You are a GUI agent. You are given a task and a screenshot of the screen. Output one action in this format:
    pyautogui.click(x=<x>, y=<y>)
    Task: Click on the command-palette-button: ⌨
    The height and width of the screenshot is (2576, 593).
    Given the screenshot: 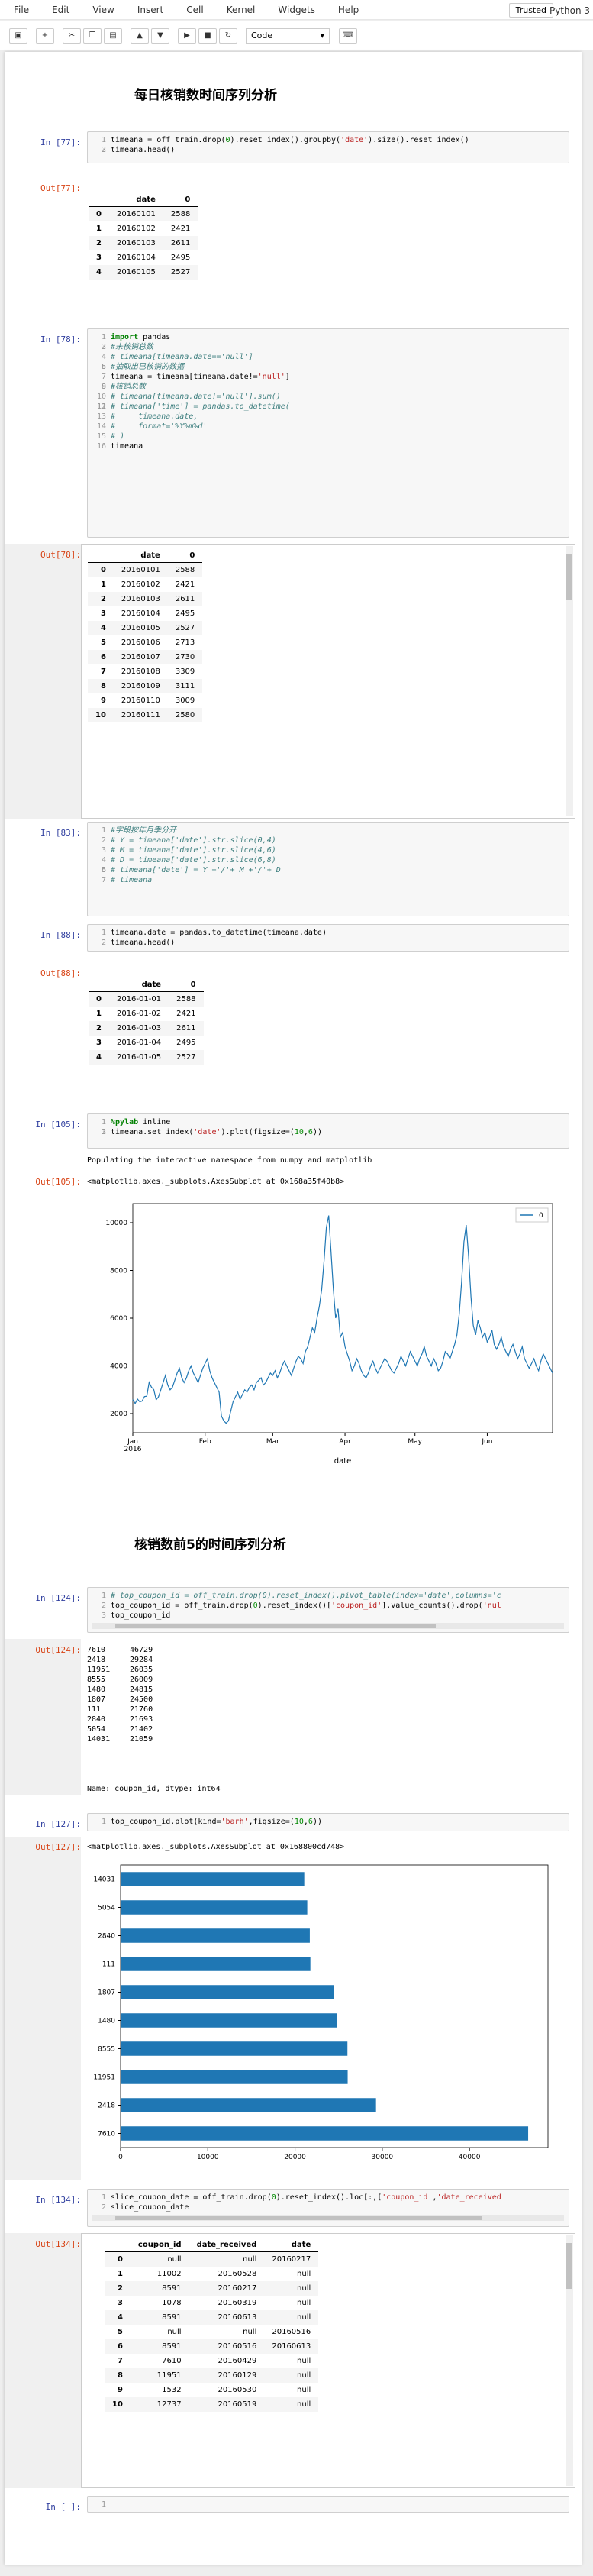 What is the action you would take?
    pyautogui.click(x=348, y=35)
    